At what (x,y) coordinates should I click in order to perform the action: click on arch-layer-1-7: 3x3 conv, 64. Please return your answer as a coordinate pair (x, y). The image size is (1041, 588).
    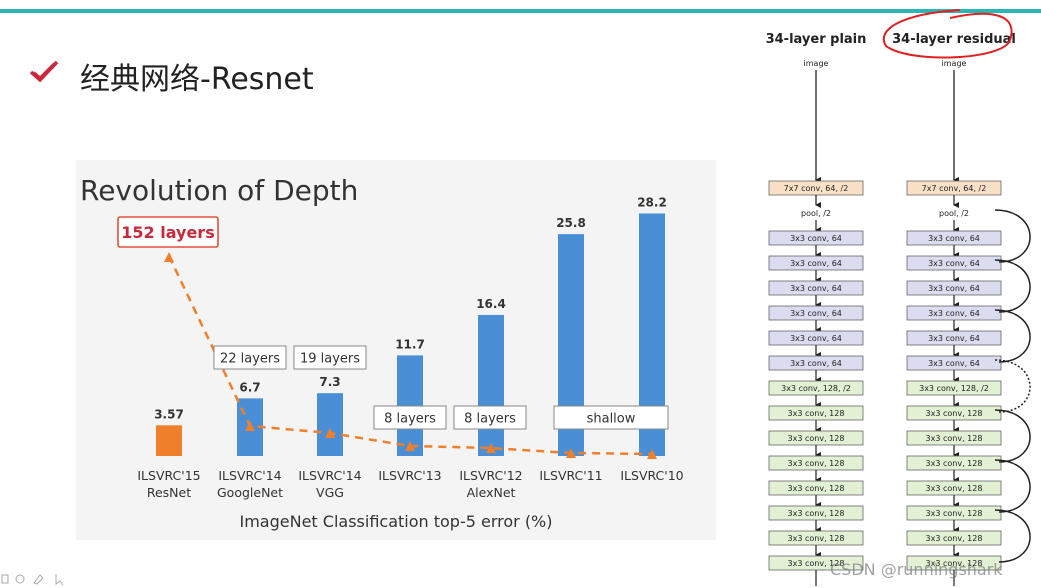
    Looking at the image, I should click on (954, 363).